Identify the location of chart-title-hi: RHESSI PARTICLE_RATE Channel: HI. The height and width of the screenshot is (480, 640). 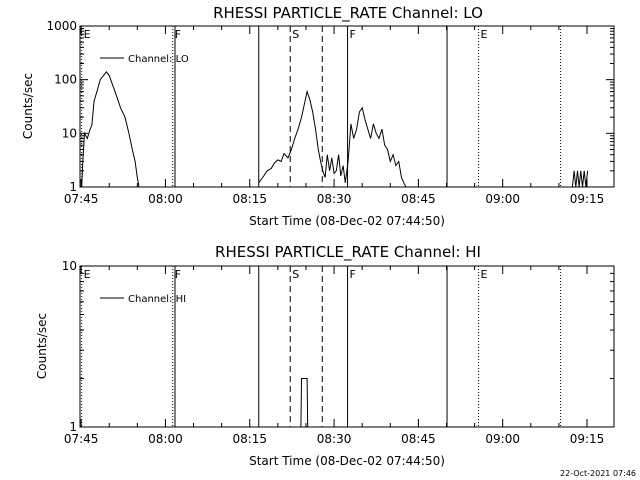
(348, 252).